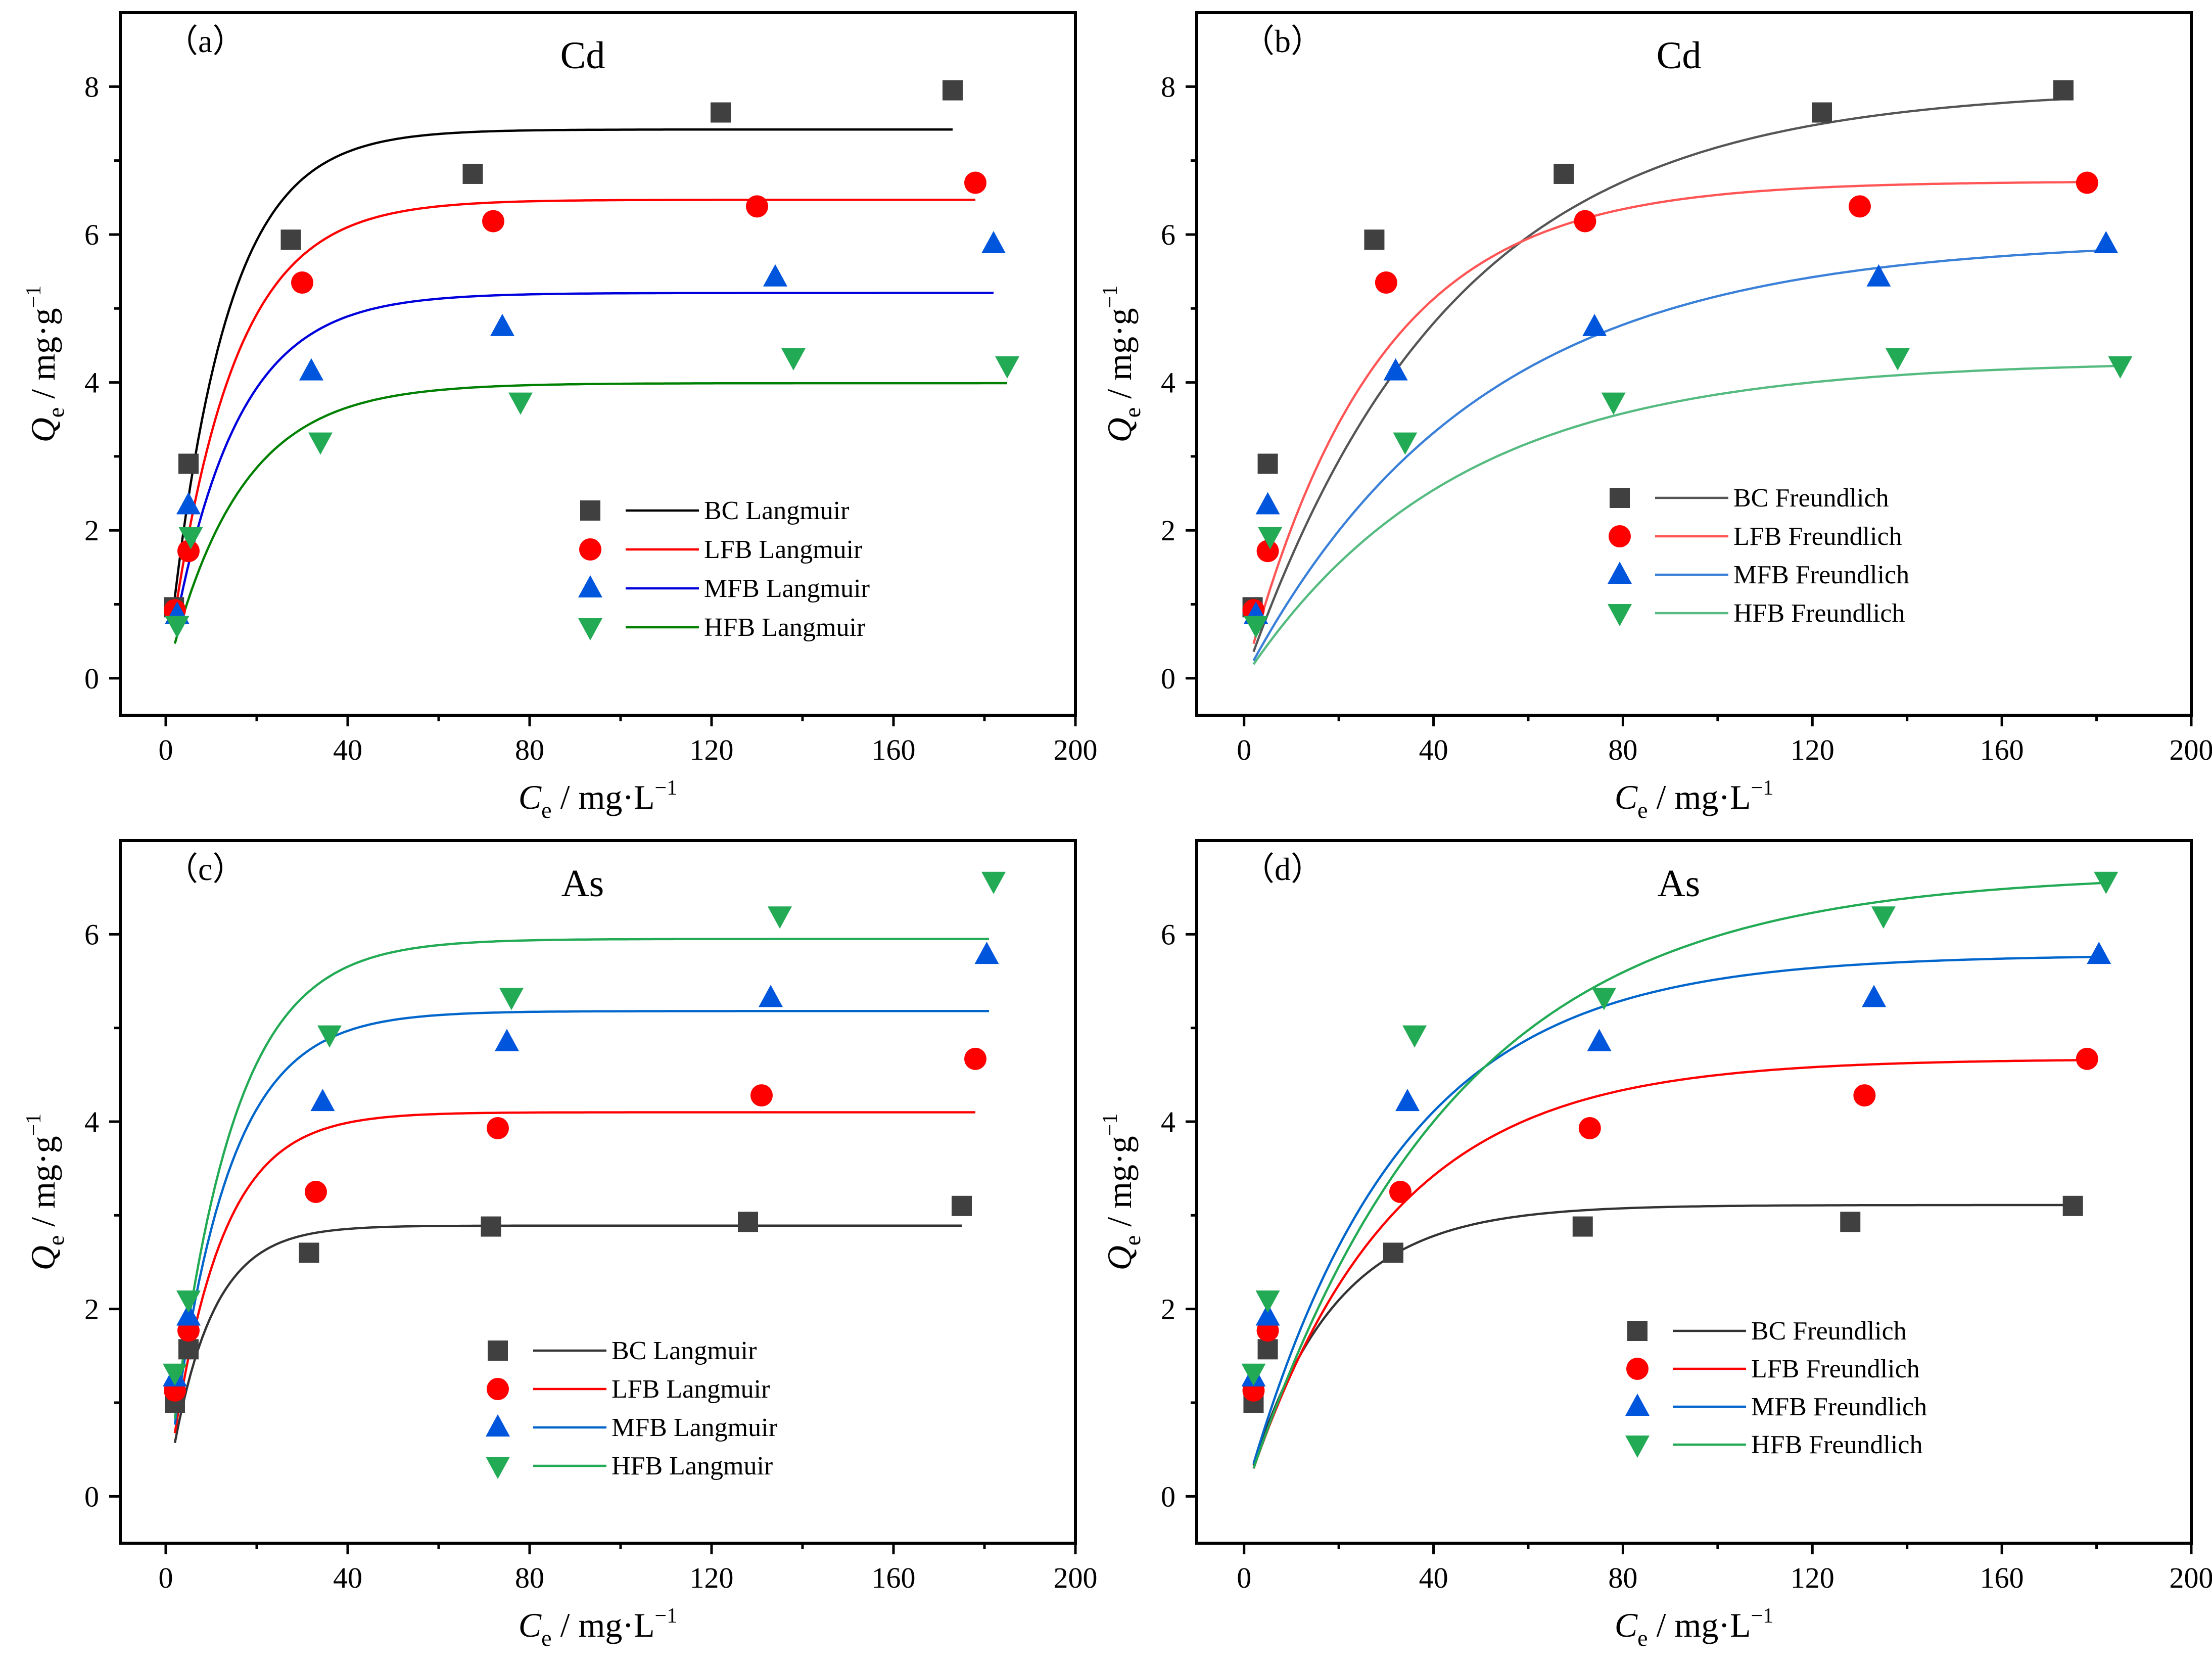 The image size is (2212, 1665). I want to click on y-tick-label: 6, so click(92, 934).